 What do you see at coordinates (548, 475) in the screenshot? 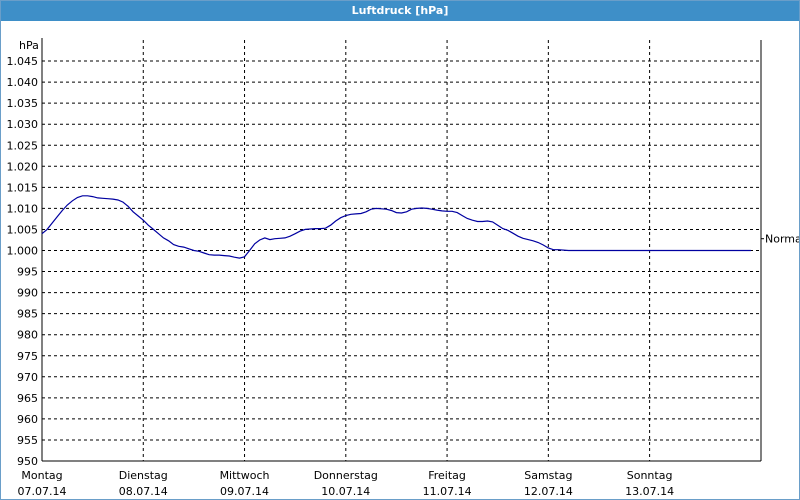
I see `x-tick-weekday: Samstag` at bounding box center [548, 475].